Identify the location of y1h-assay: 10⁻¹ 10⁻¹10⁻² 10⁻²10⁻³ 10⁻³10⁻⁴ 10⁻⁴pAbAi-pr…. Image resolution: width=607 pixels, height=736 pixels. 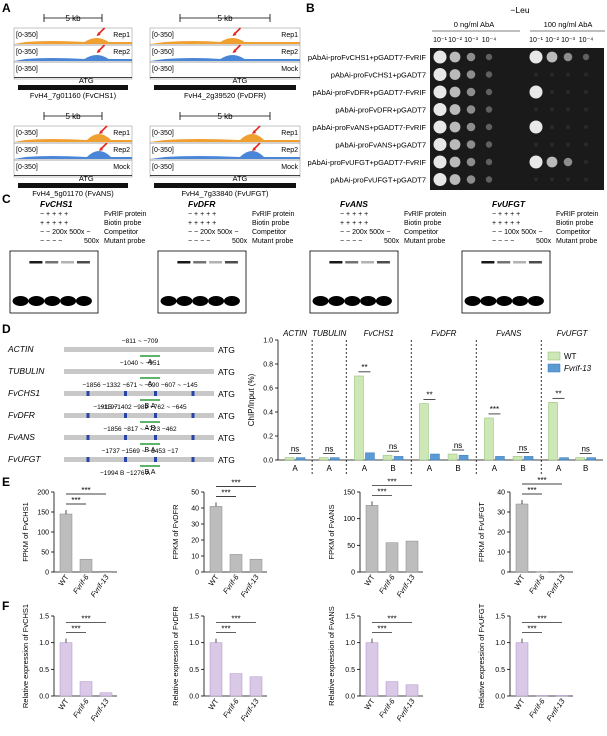
(455, 113).